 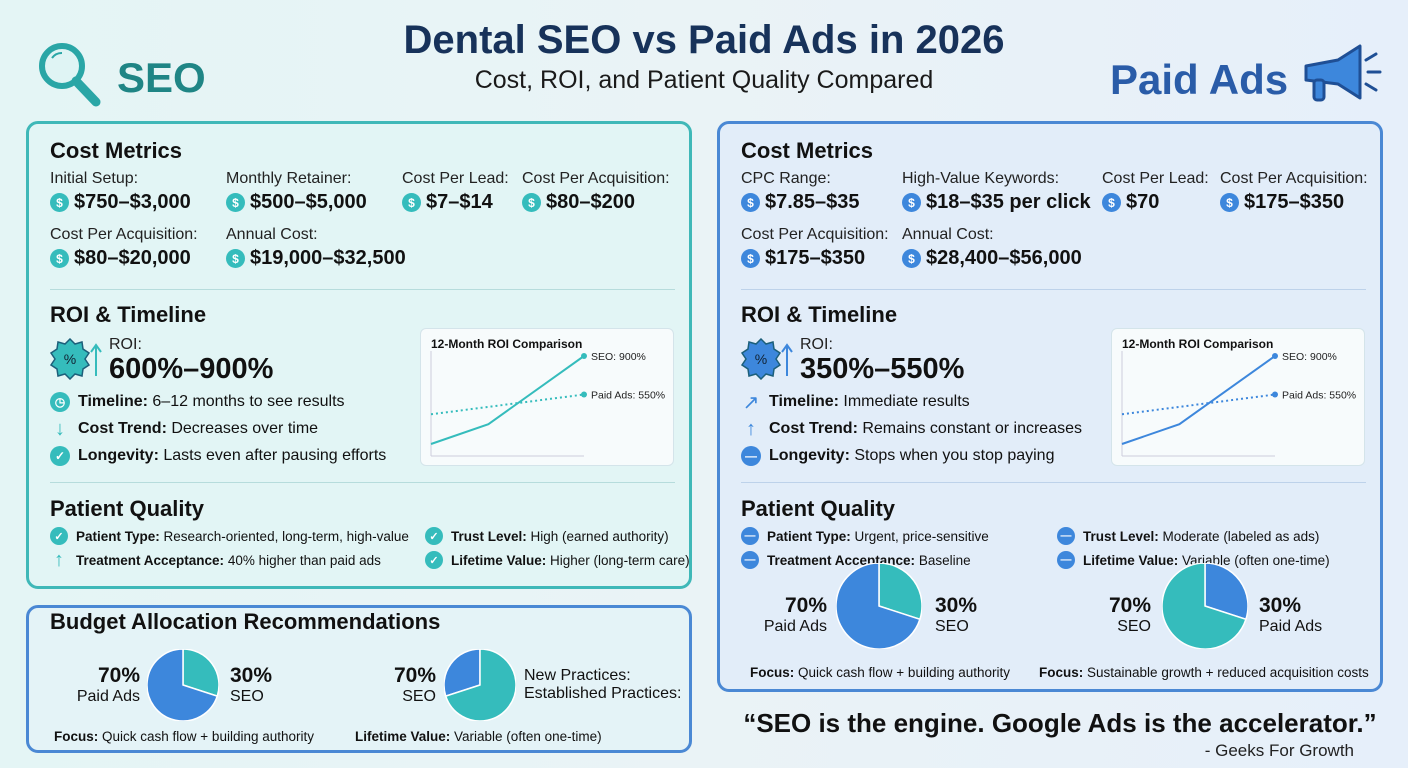 I want to click on page-subtitle: Cost, ROI, and Patient Quality Compared, so click(x=704, y=80).